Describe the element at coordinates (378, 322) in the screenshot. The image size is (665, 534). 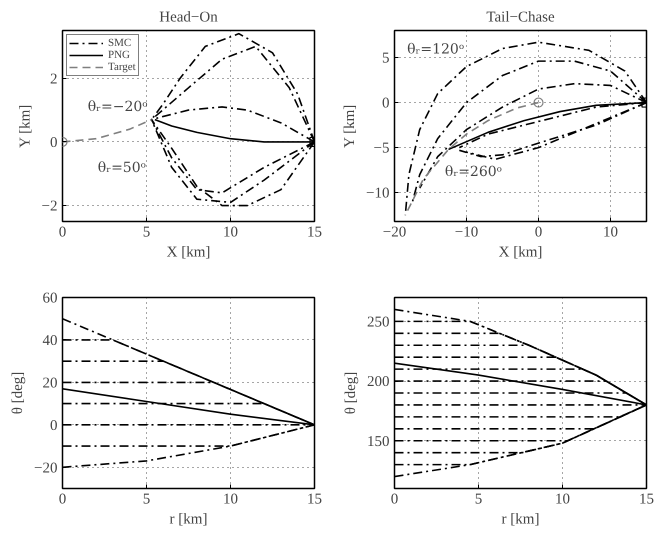
I see `y-tick-label: 250` at that location.